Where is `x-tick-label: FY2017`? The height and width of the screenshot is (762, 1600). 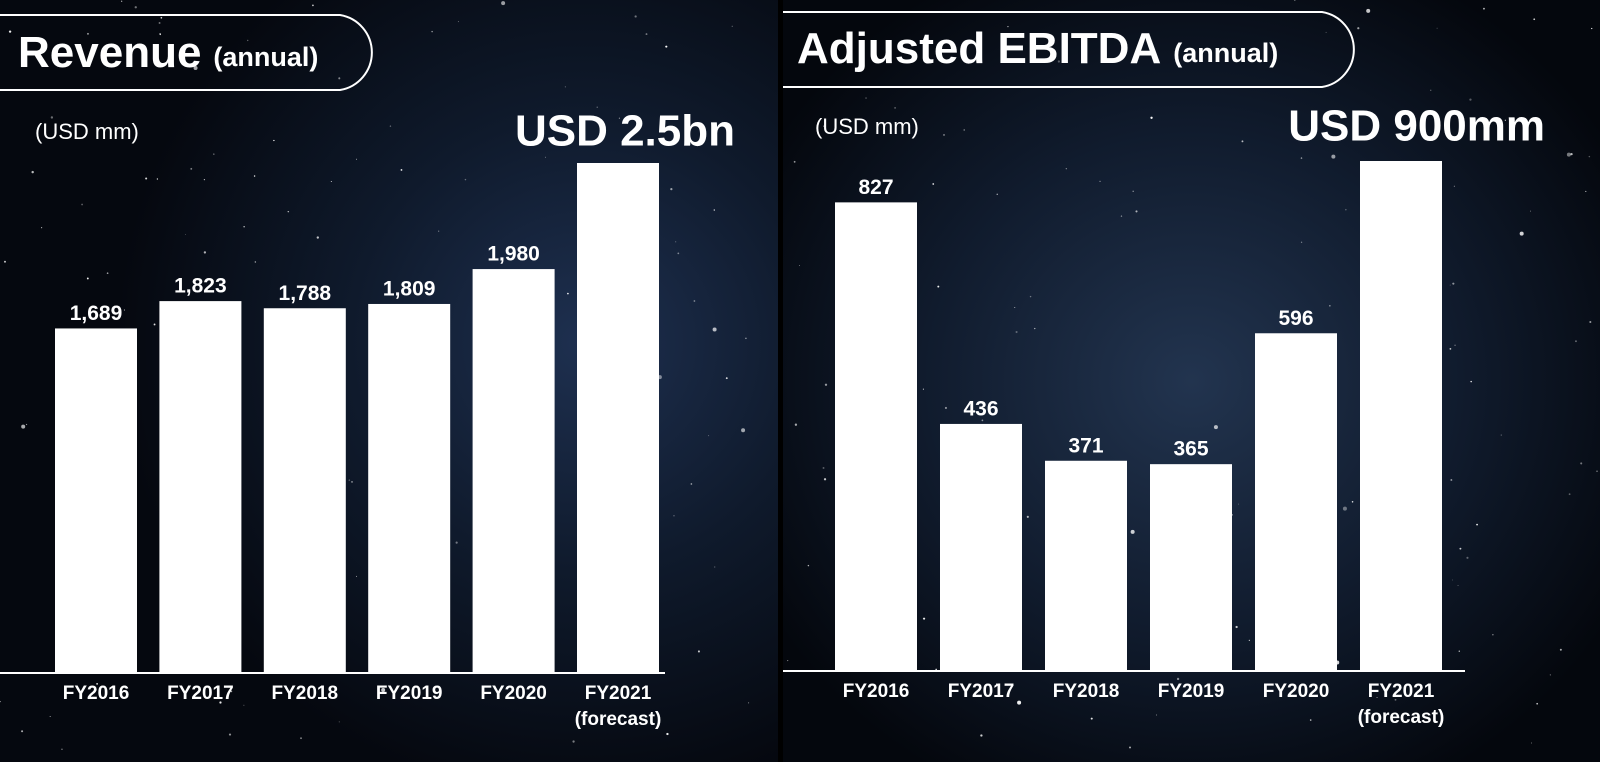
x-tick-label: FY2017 is located at coordinates (200, 693).